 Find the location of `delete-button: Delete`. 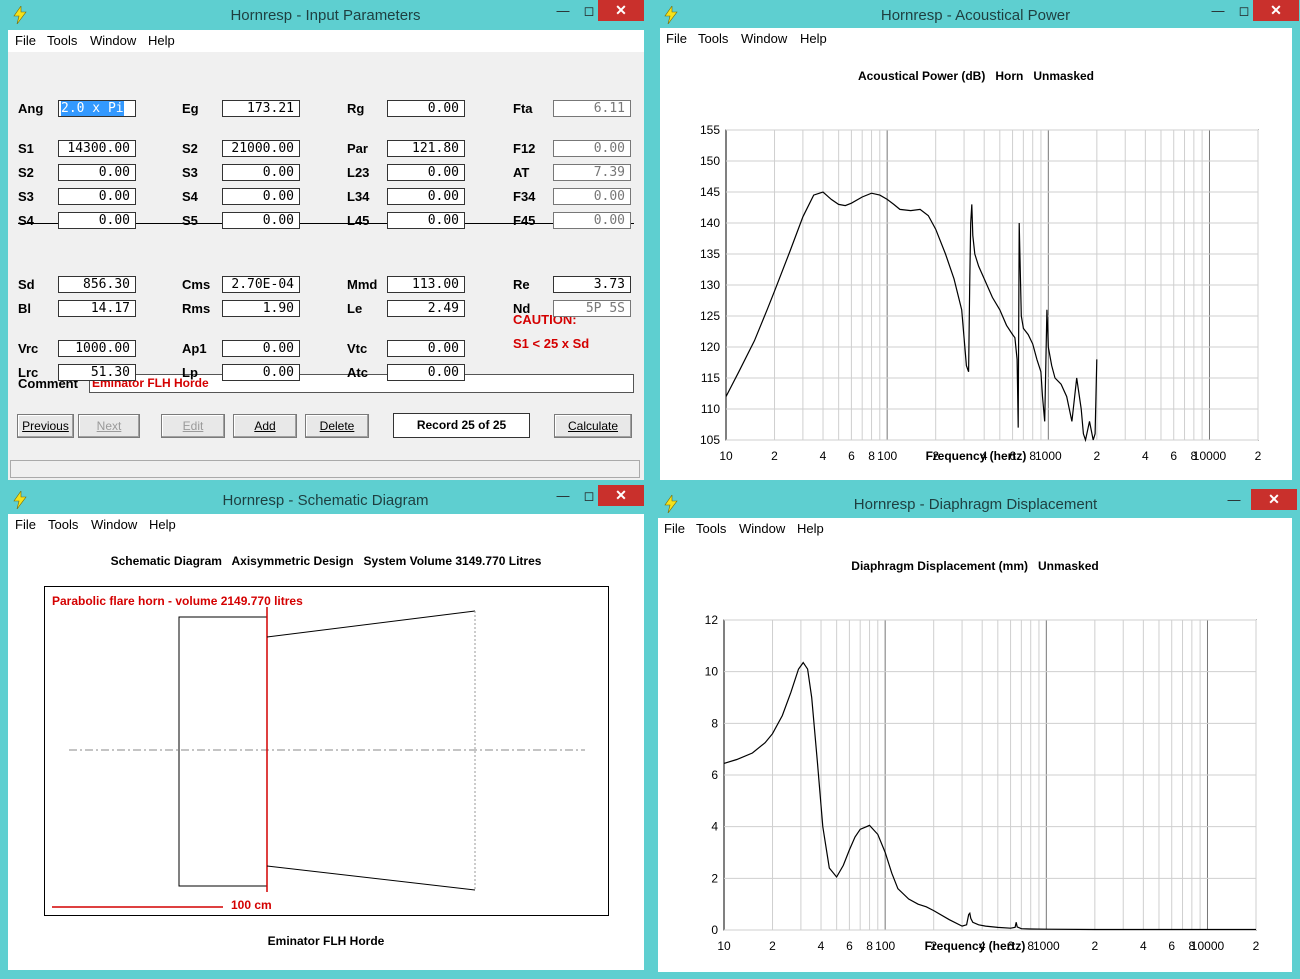

delete-button: Delete is located at coordinates (337, 426).